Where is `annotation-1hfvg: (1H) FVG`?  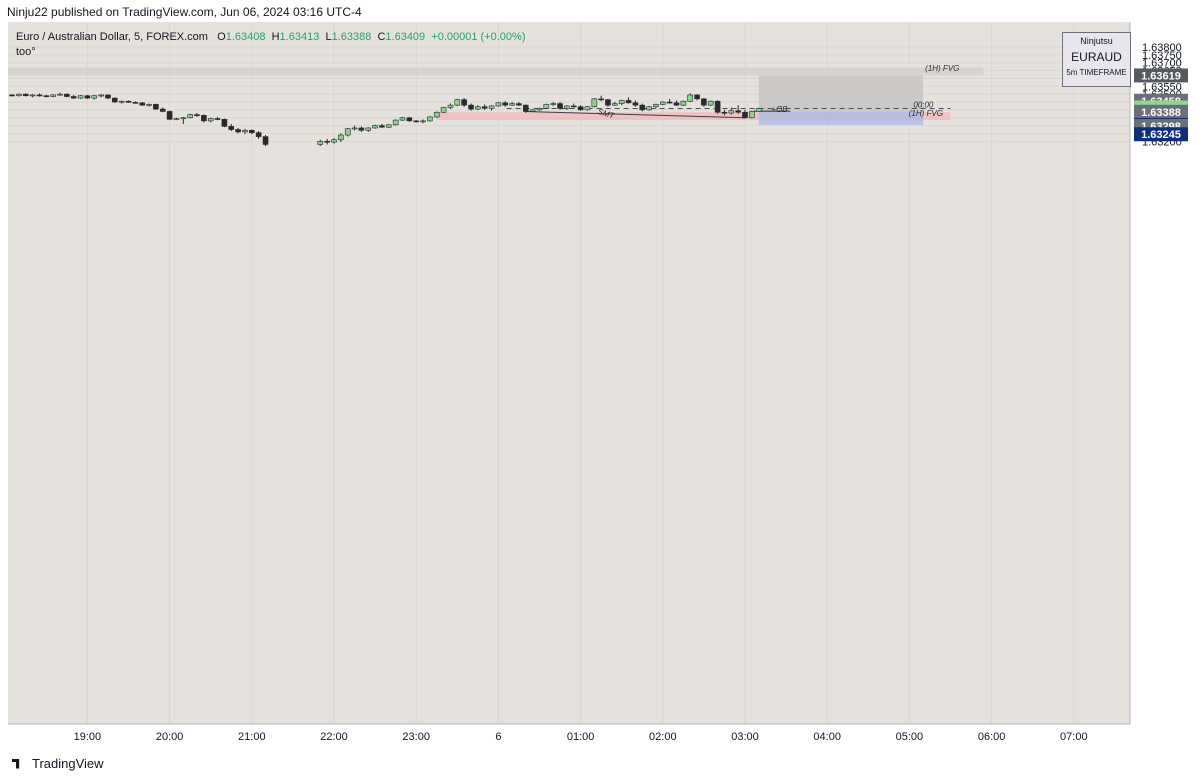 annotation-1hfvg: (1H) FVG is located at coordinates (942, 68).